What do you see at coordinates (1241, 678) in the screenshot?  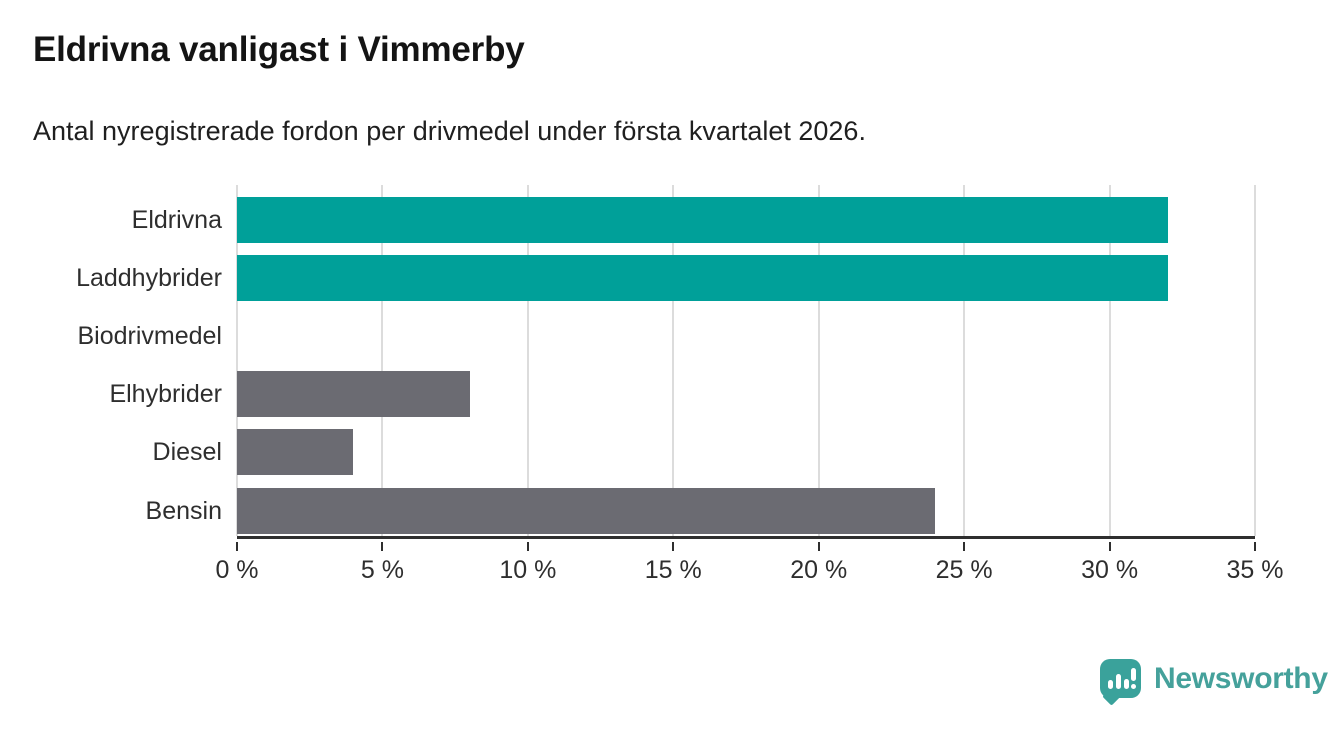 I see `newsworthy-brand-text: Newsworthy` at bounding box center [1241, 678].